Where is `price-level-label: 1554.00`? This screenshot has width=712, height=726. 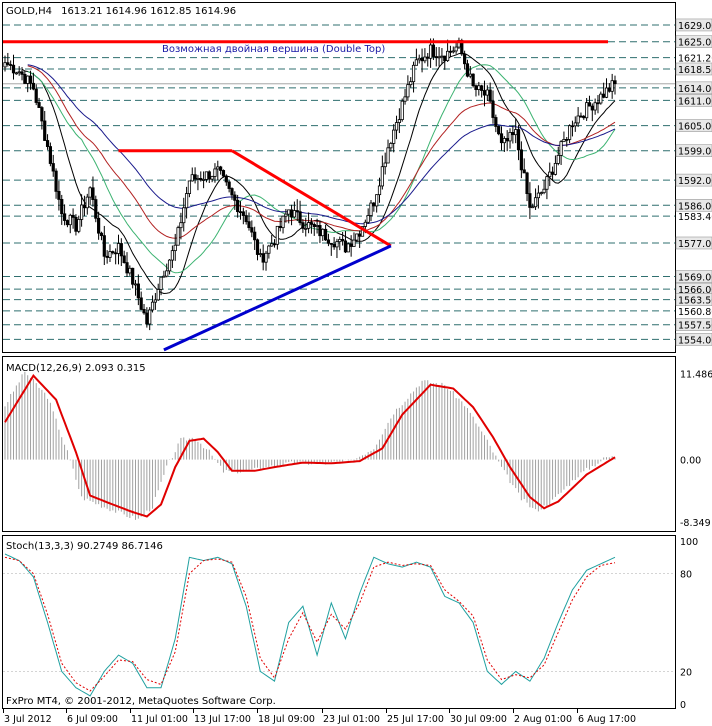
price-level-label: 1554.00 is located at coordinates (695, 340).